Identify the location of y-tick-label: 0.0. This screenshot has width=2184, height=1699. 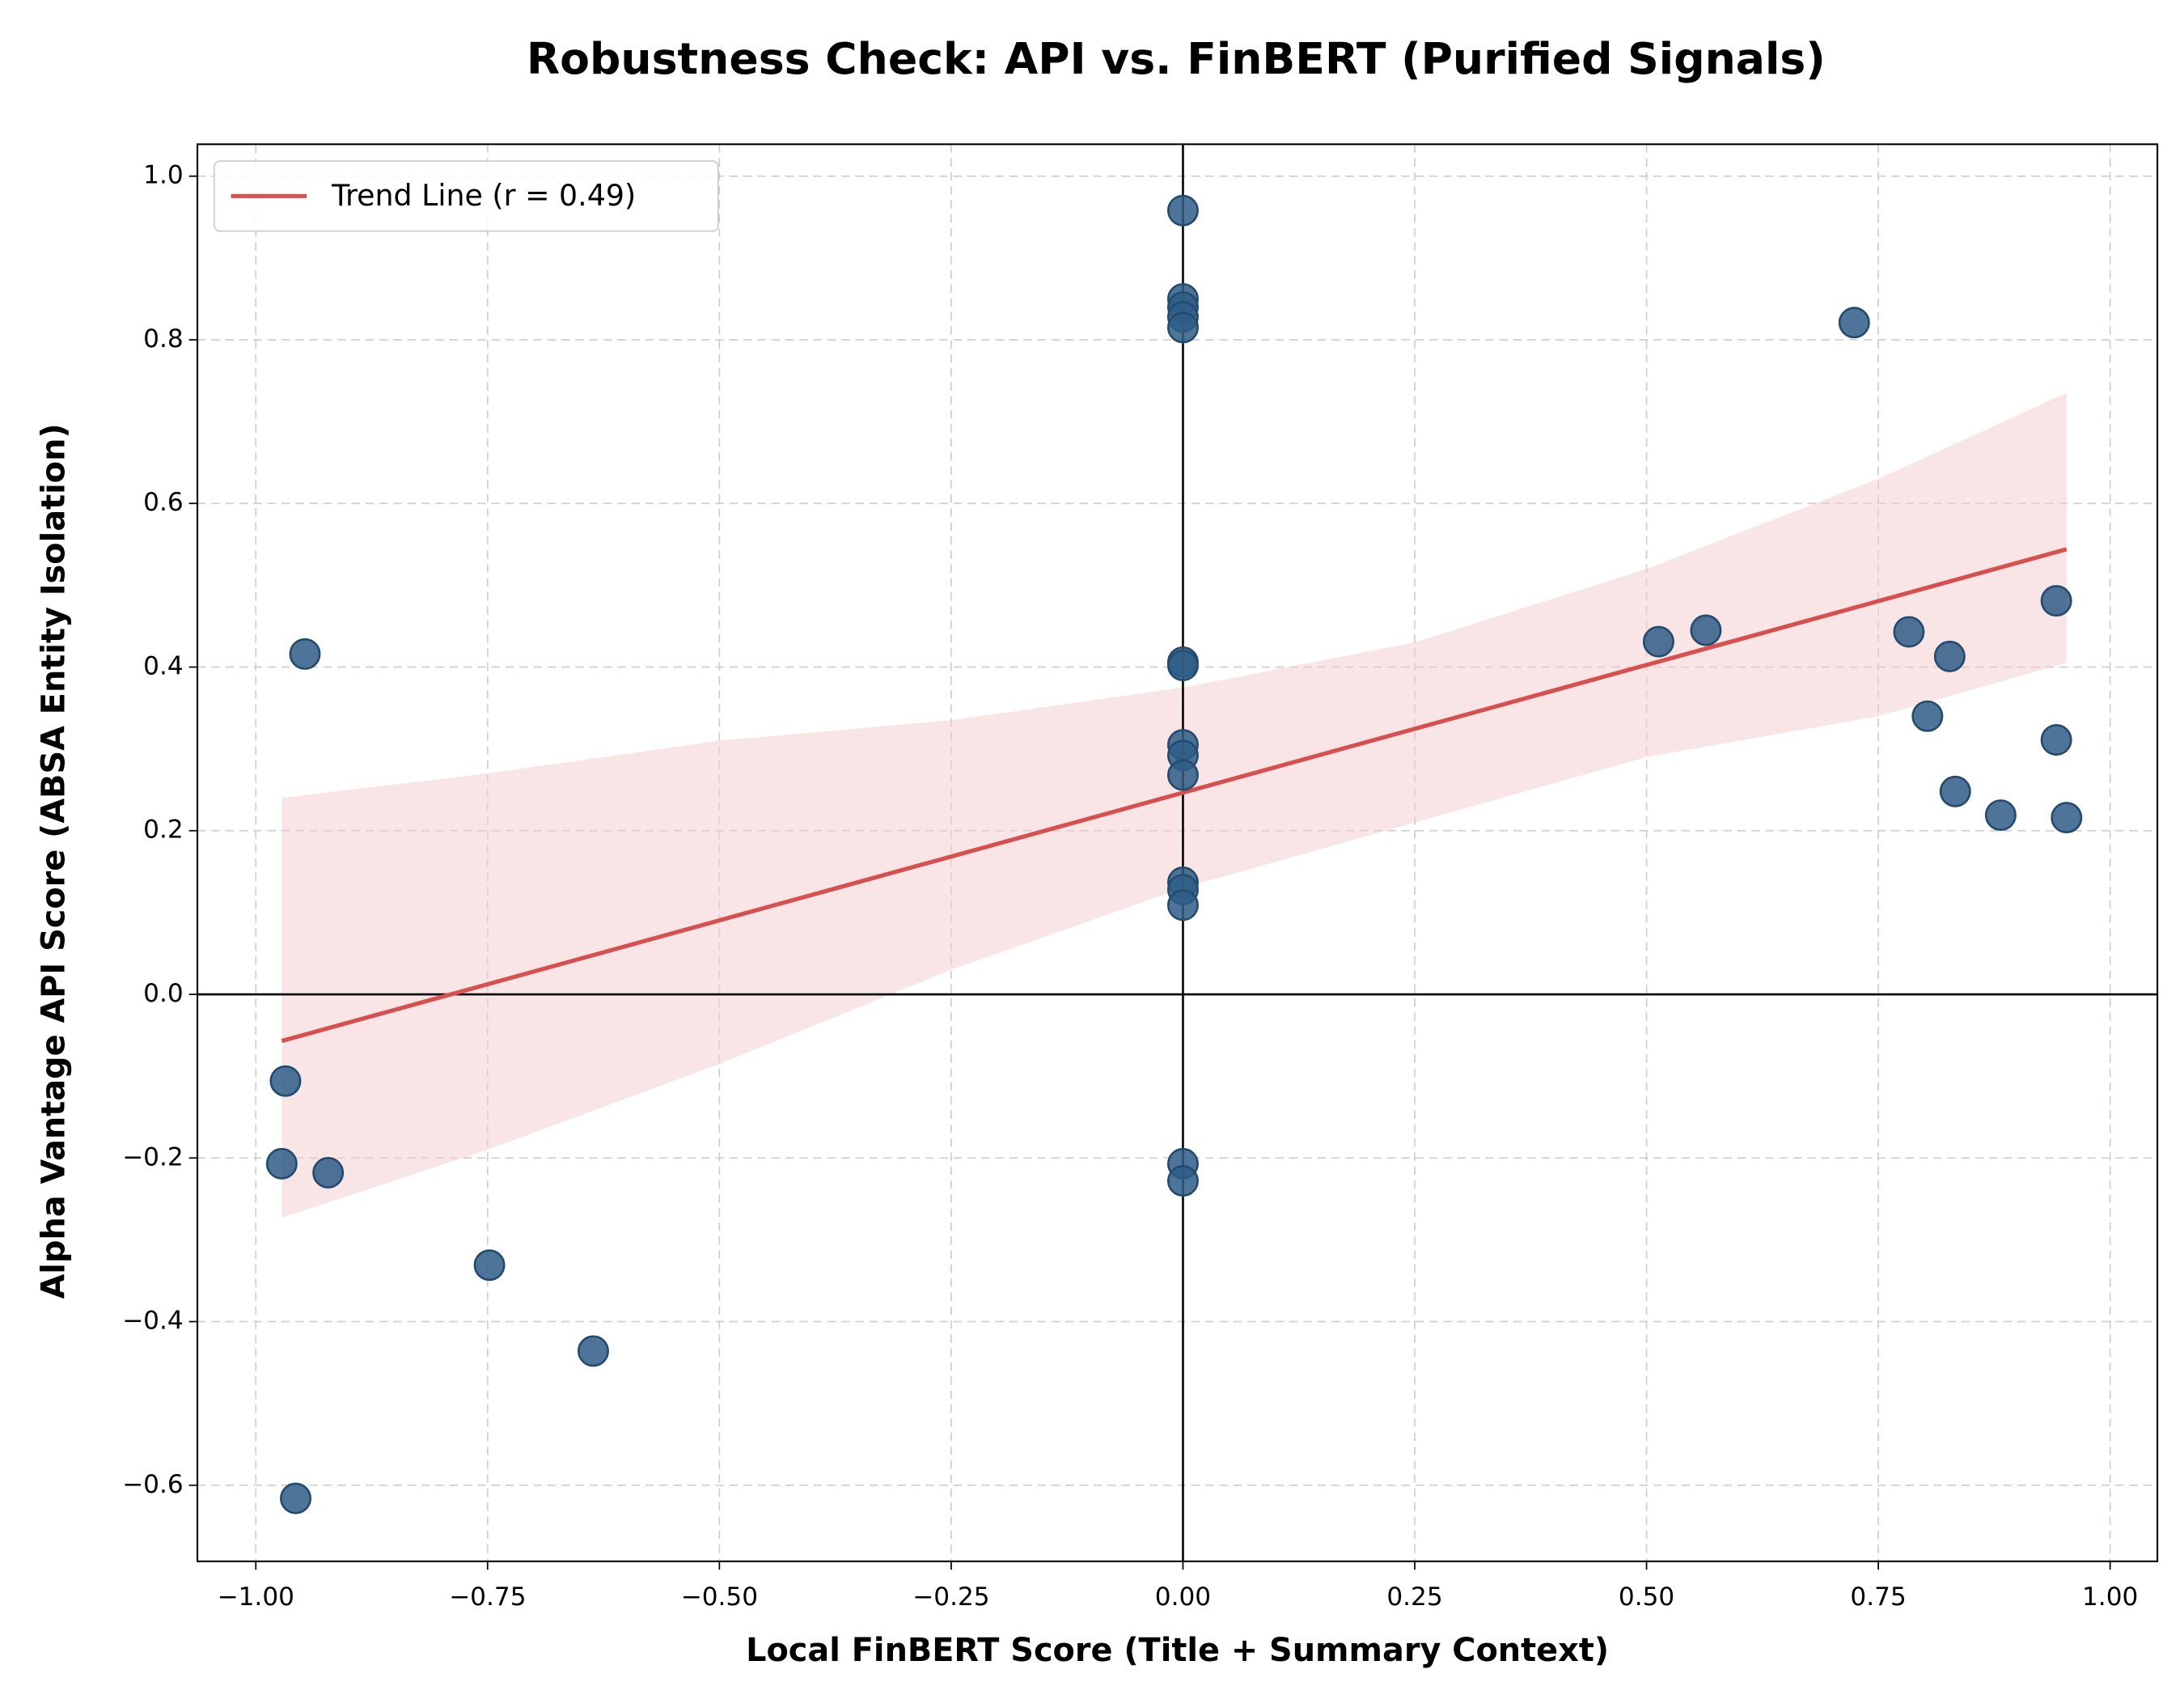
(163, 994).